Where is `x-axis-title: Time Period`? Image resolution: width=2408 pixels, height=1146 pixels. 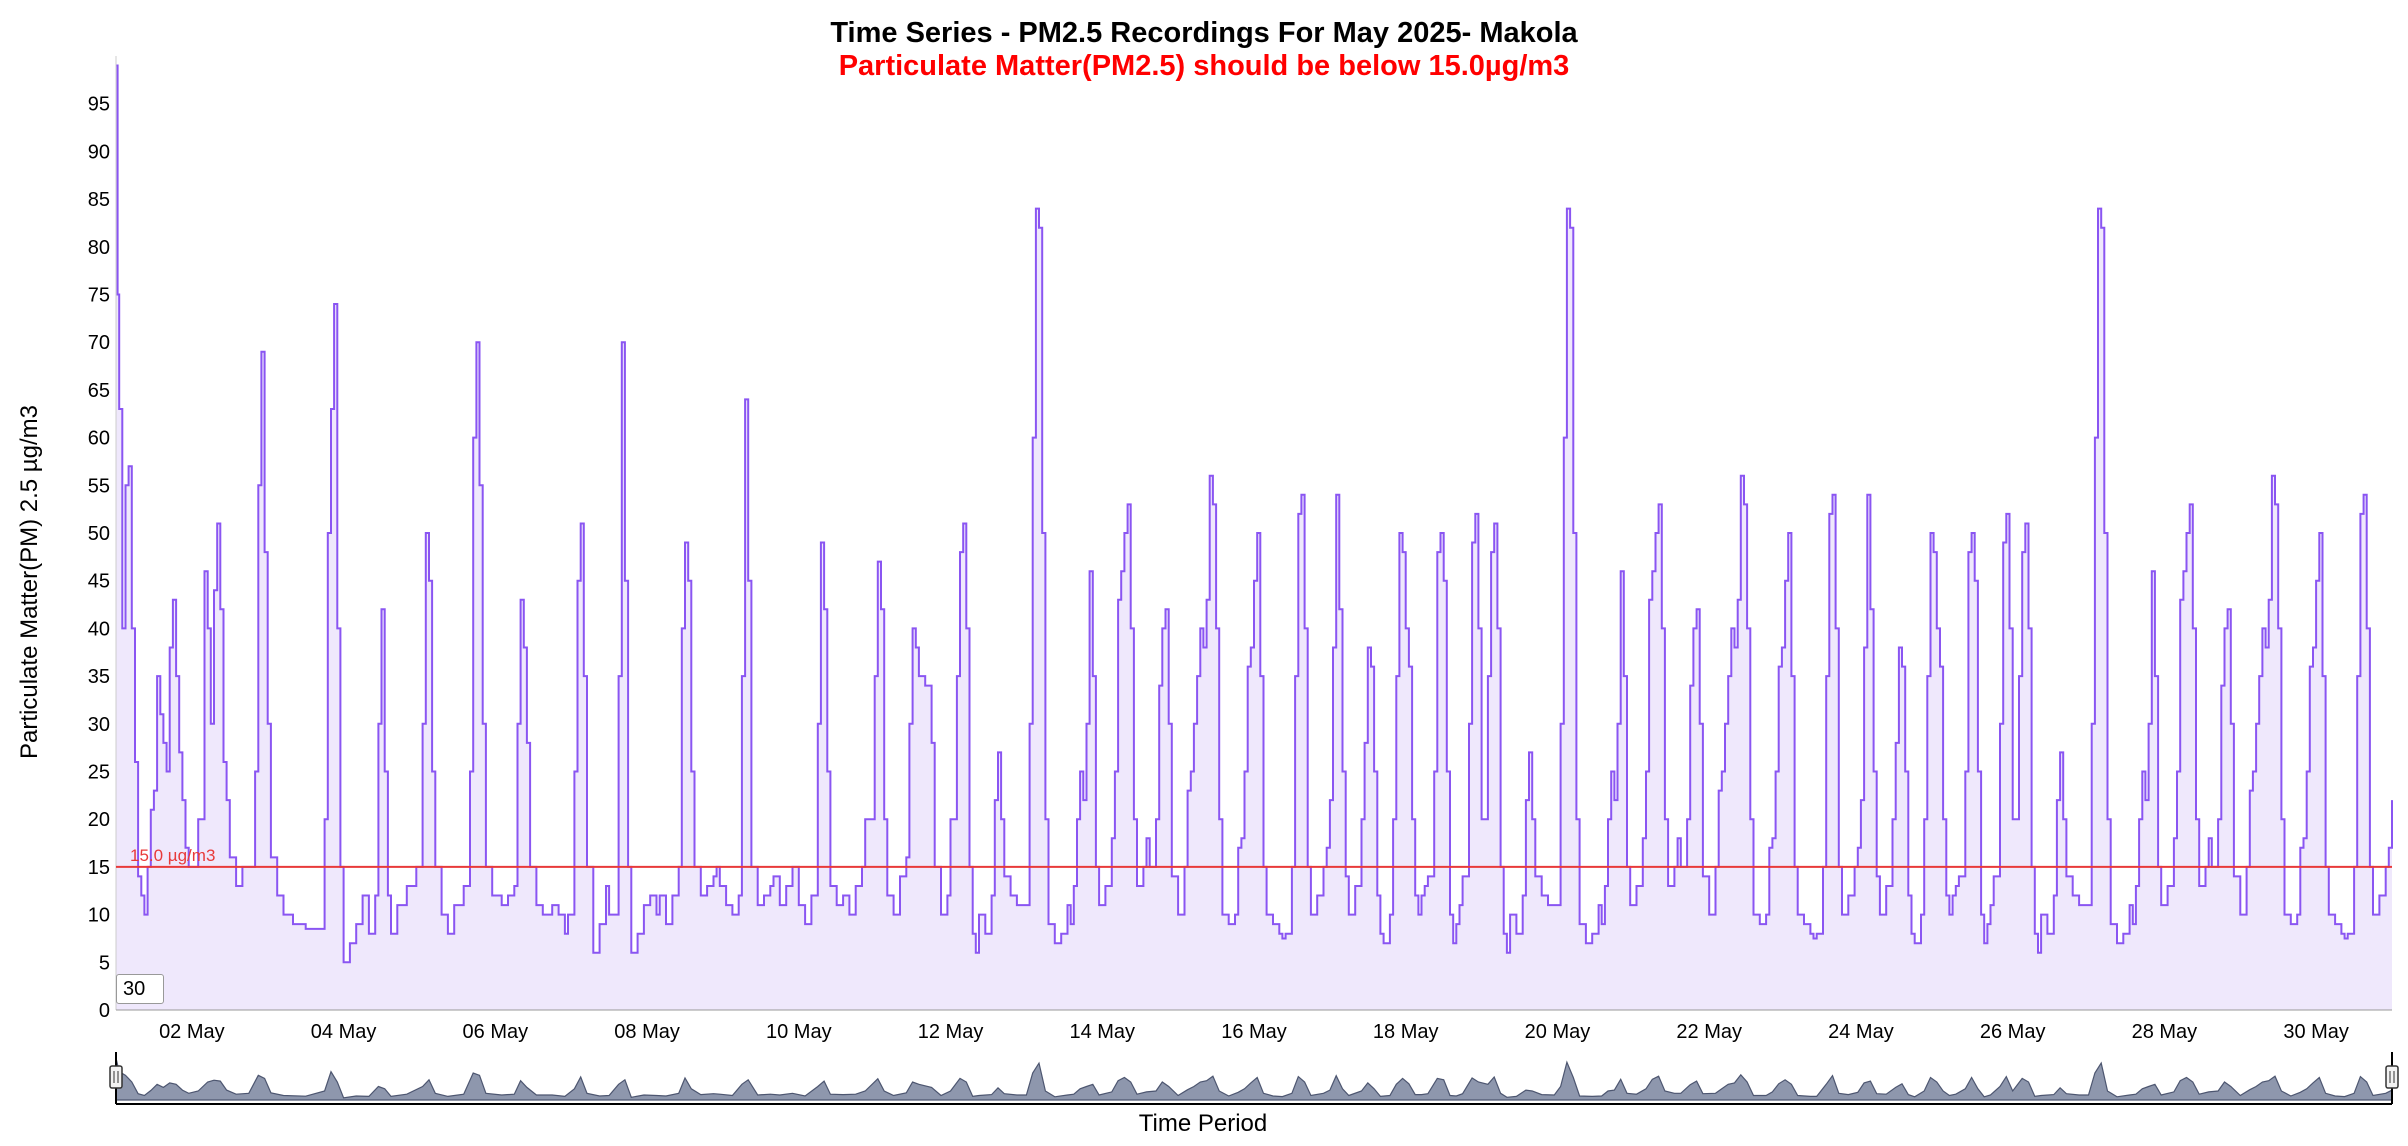 x-axis-title: Time Period is located at coordinates (1203, 1123).